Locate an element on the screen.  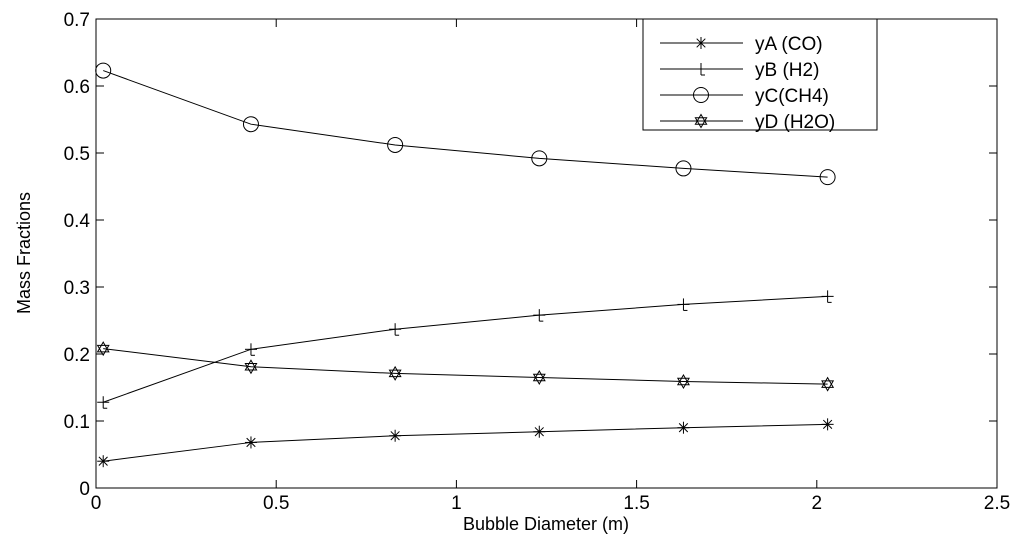
x-tick-label: 0.5 is located at coordinates (276, 503).